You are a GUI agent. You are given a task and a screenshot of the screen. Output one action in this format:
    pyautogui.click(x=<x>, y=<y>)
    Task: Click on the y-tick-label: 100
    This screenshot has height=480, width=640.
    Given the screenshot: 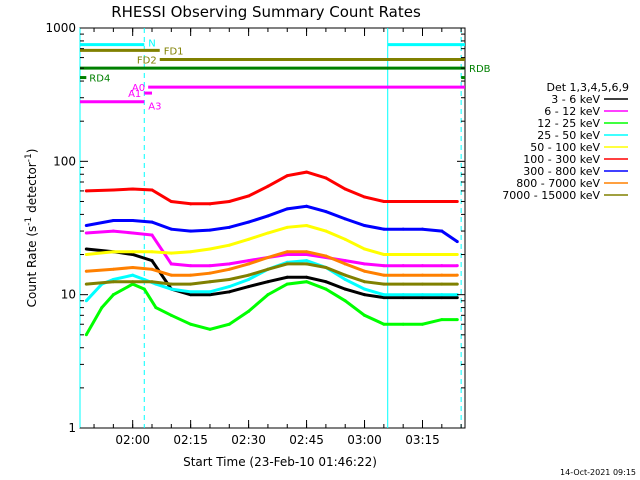 What is the action you would take?
    pyautogui.click(x=64, y=161)
    